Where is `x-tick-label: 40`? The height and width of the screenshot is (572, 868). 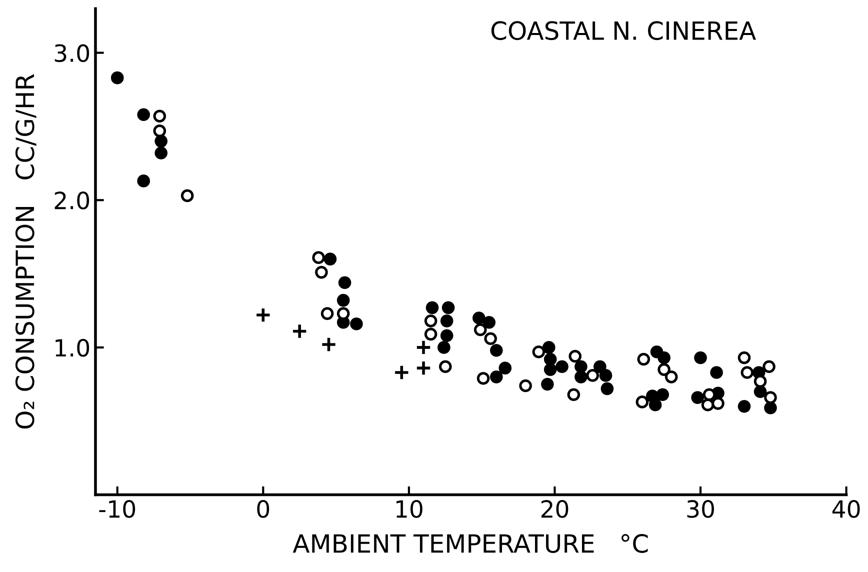 x-tick-label: 40 is located at coordinates (846, 509).